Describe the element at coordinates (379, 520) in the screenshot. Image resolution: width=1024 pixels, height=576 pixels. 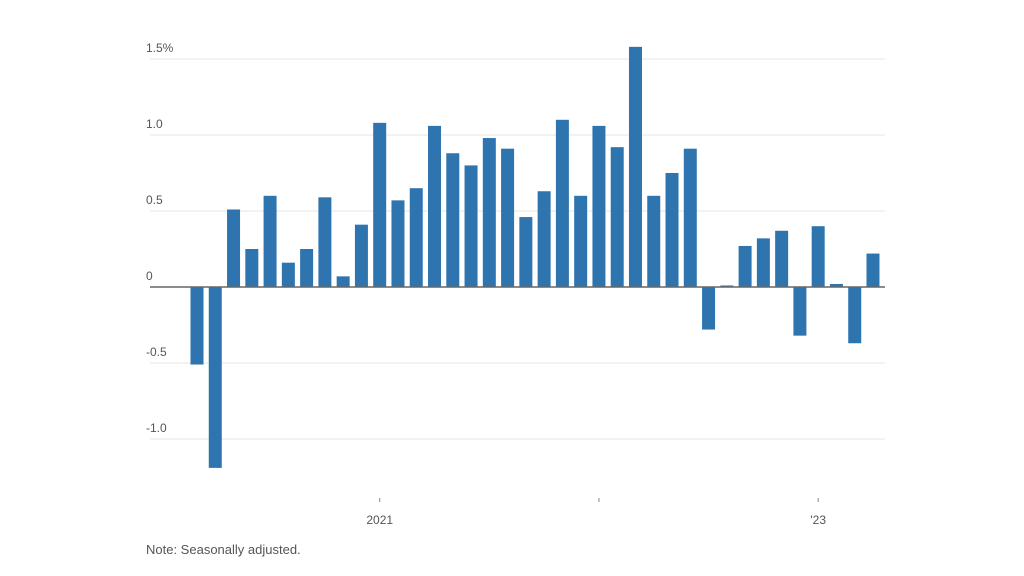
I see `x-tick-label: 2021` at that location.